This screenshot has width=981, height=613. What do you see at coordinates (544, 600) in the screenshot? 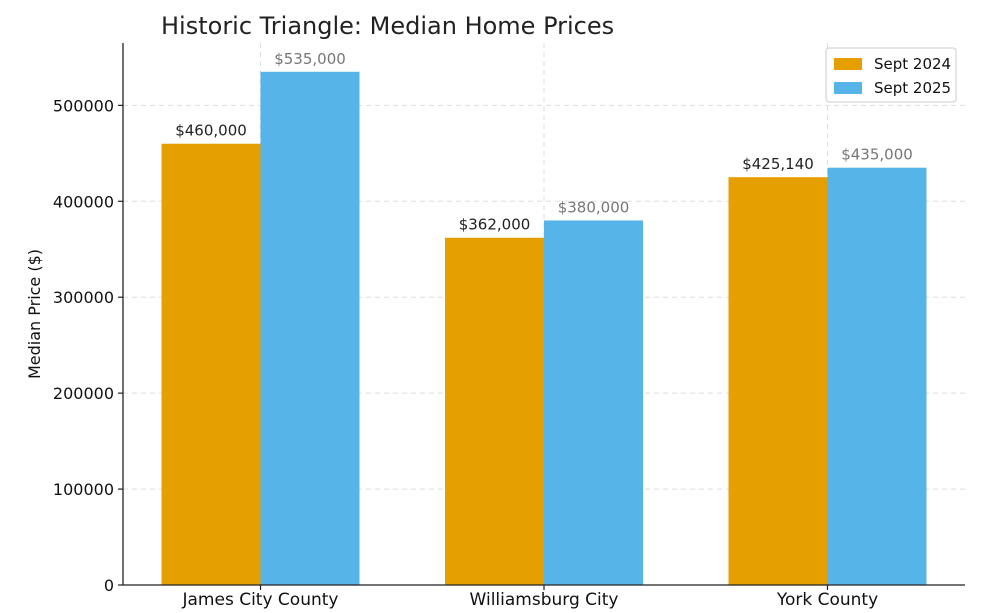
I see `x-tick-label: Williamsburg City` at bounding box center [544, 600].